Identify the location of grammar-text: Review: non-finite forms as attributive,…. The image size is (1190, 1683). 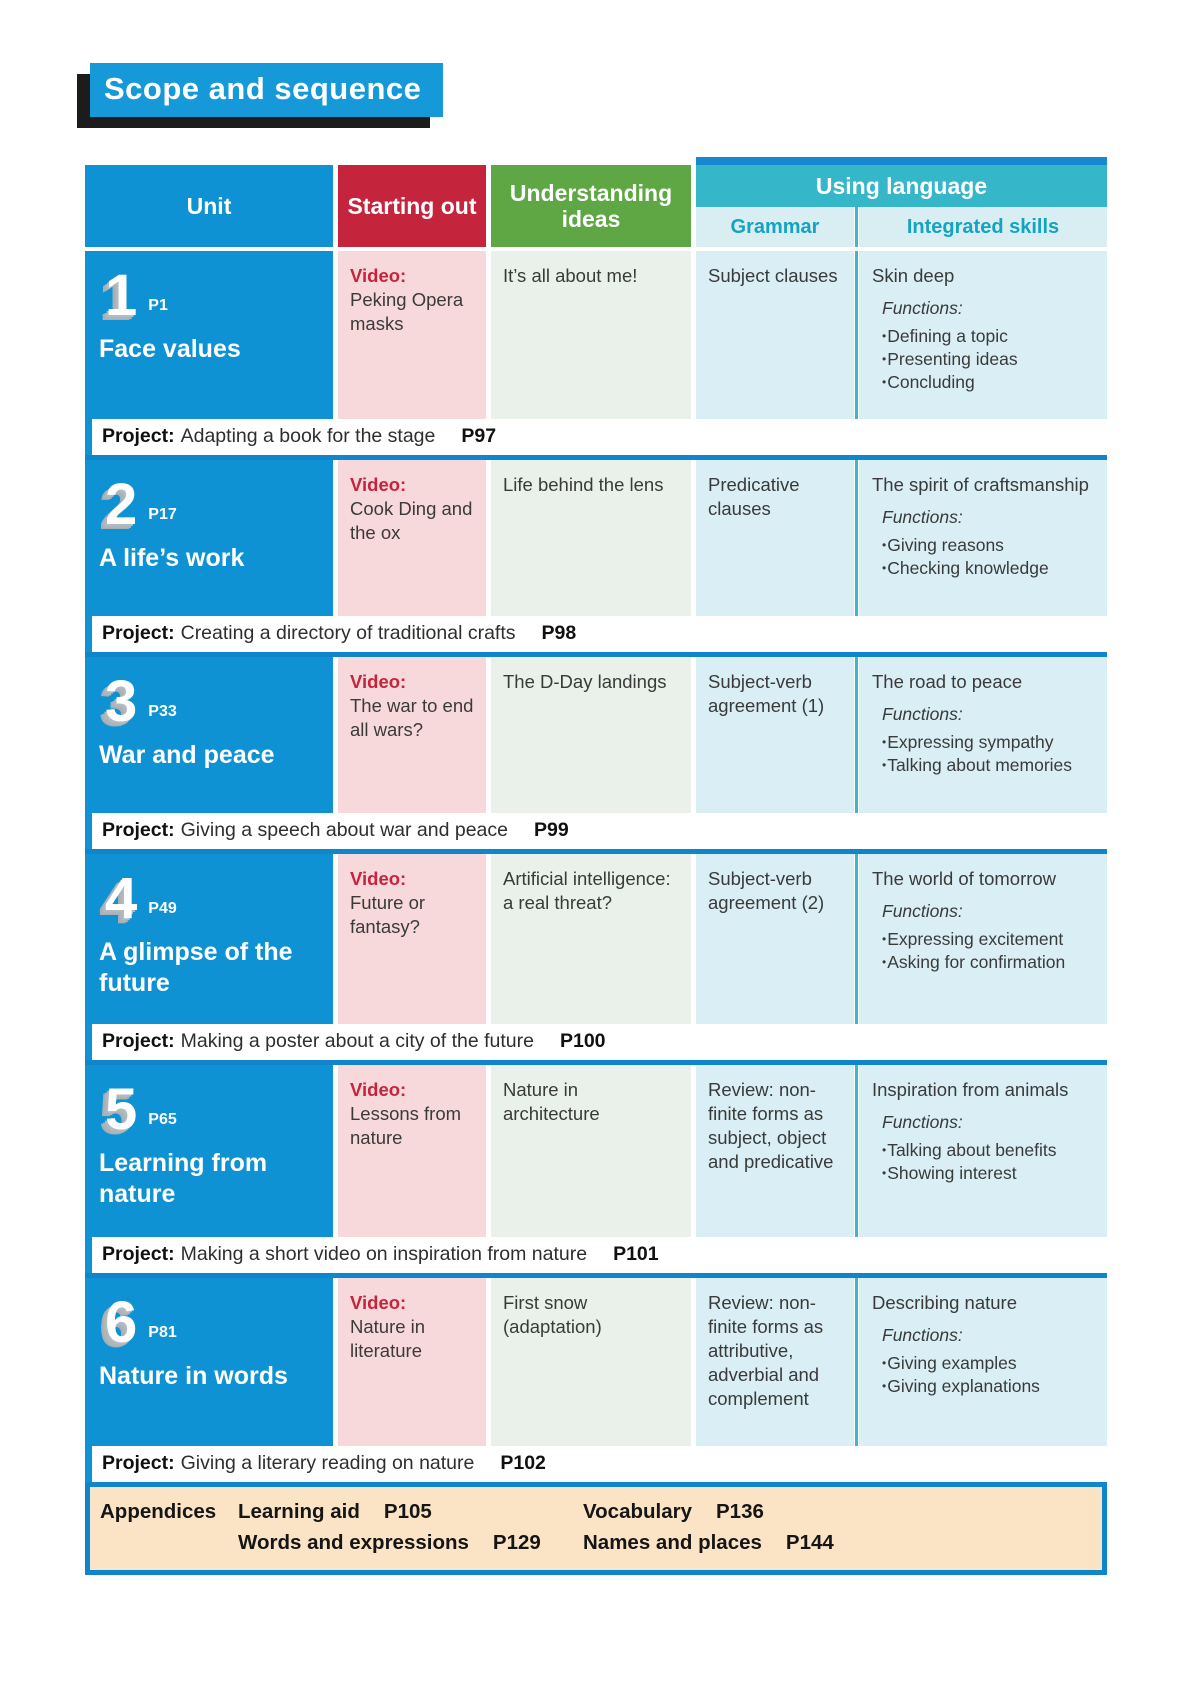
(766, 1351).